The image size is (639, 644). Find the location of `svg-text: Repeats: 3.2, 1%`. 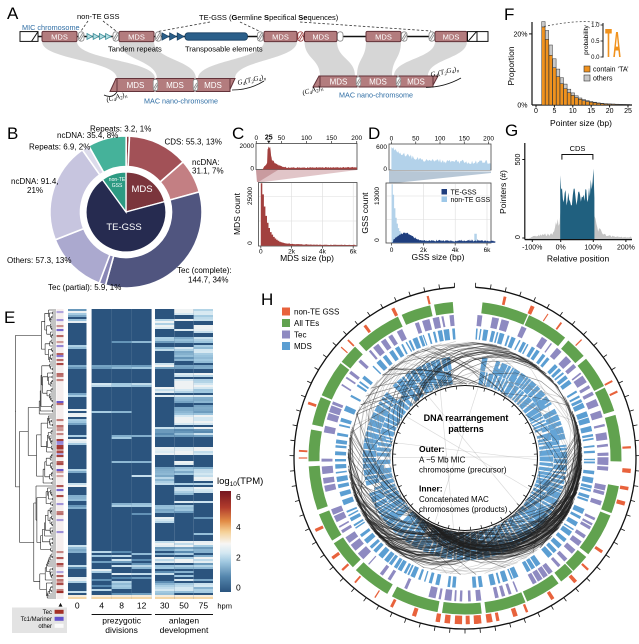

svg-text: Repeats: 3.2, 1% is located at coordinates (120, 128).